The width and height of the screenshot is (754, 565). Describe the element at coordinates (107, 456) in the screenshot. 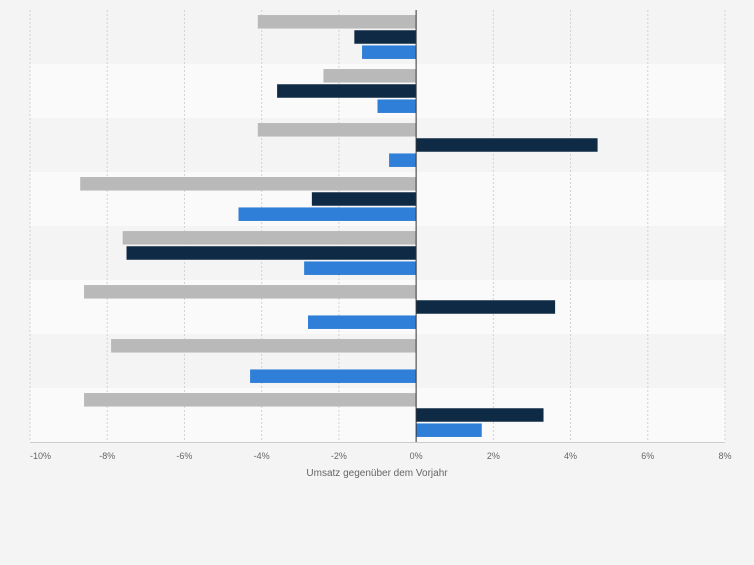

I see `x-tick-label: -8%` at that location.